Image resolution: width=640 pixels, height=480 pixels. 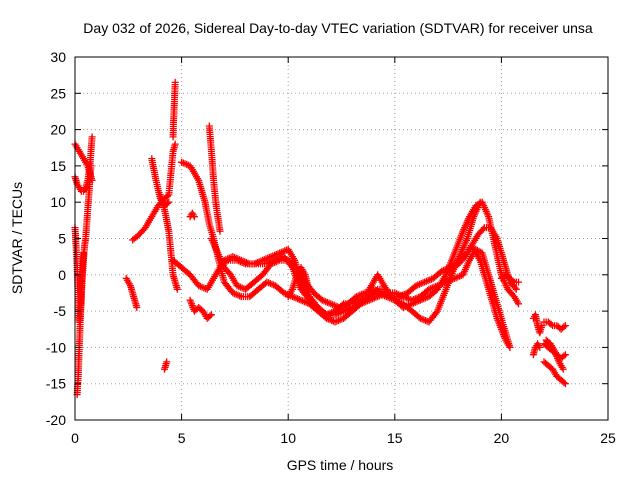 What do you see at coordinates (554, 354) in the screenshot?
I see `series-arc-z2` at bounding box center [554, 354].